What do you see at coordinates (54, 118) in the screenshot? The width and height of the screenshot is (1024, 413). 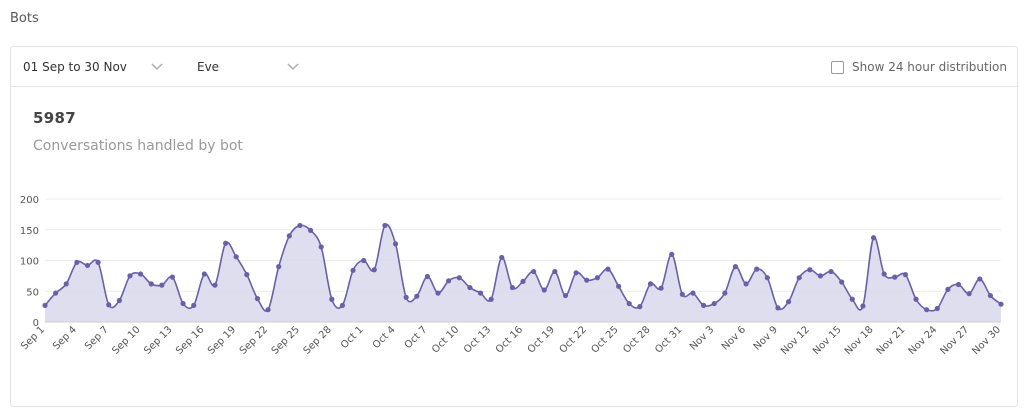 I see `kpi-value: 5987` at bounding box center [54, 118].